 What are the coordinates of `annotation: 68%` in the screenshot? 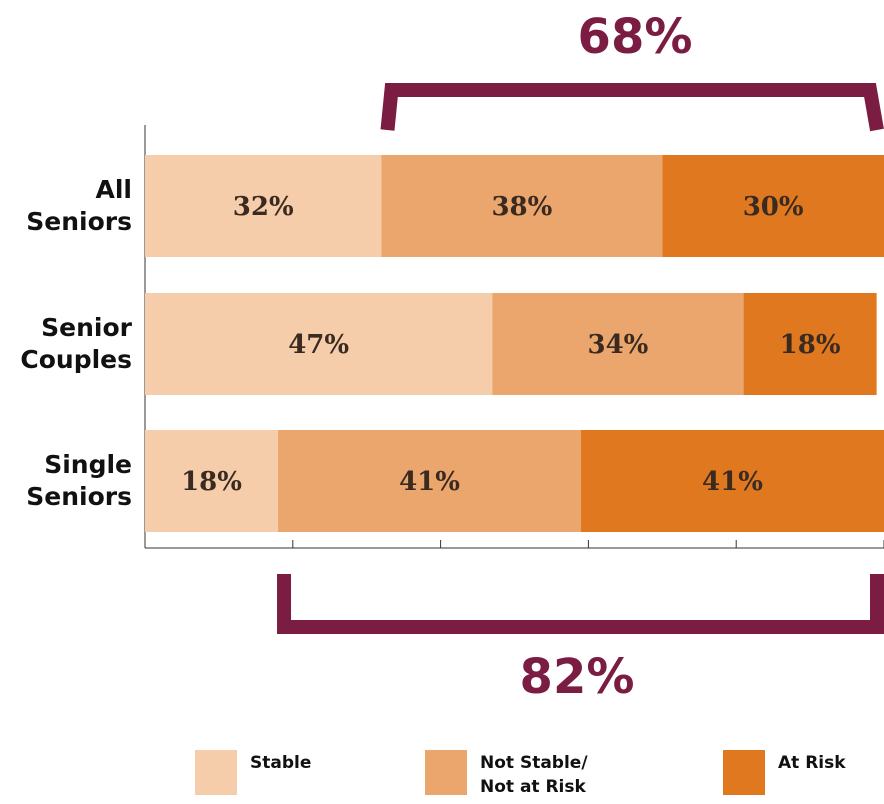 It's located at (635, 37).